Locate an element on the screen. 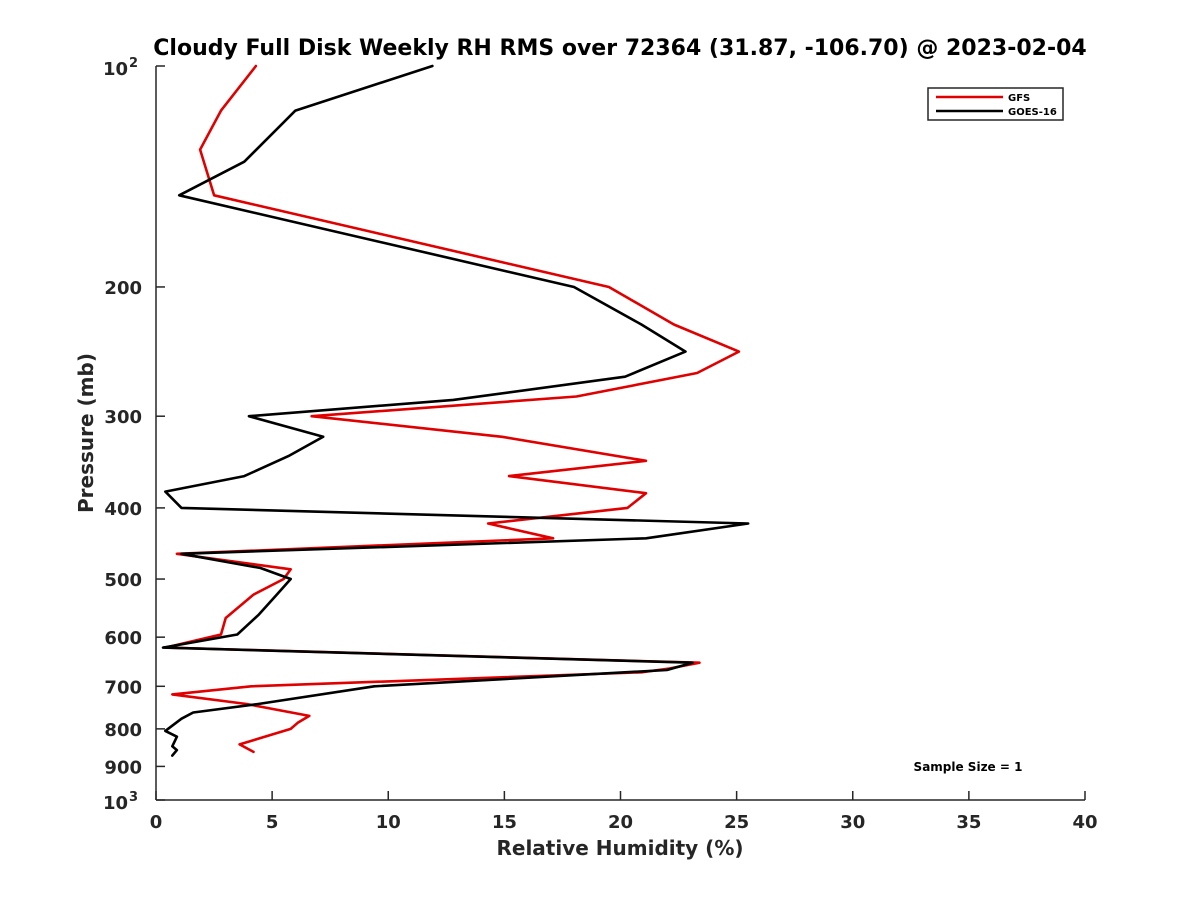 Image resolution: width=1200 pixels, height=900 pixels. x-tick-label-5: 25 is located at coordinates (736, 822).